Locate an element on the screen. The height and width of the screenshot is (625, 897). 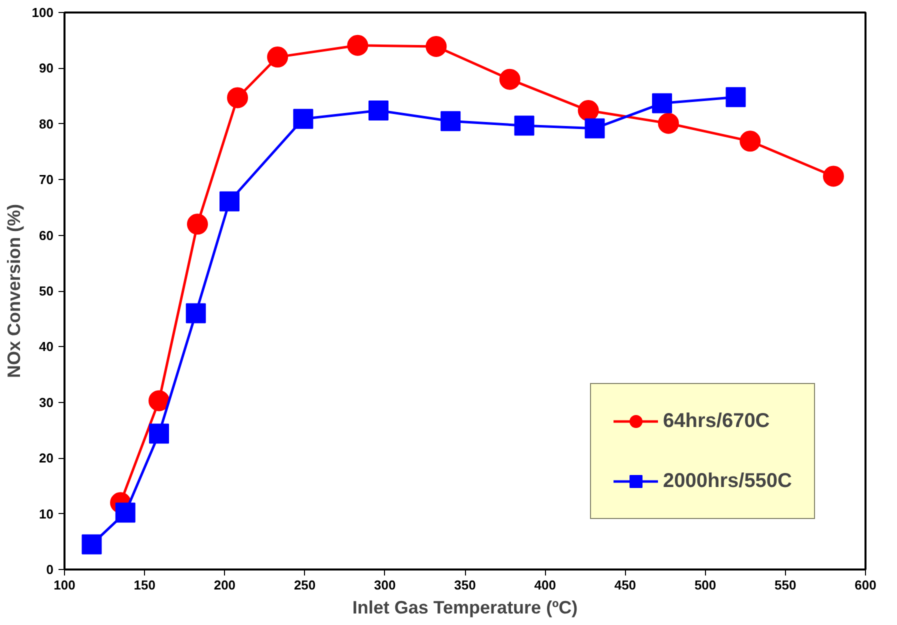
y-tick-label: 10 is located at coordinates (46, 514).